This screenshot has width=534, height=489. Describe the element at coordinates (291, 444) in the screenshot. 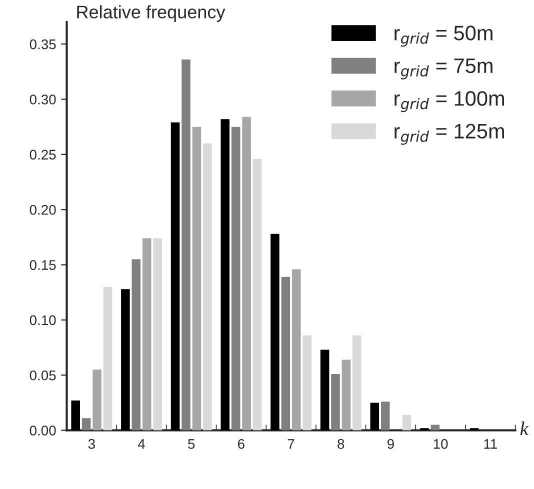

I see `x-tick-label: 7` at that location.